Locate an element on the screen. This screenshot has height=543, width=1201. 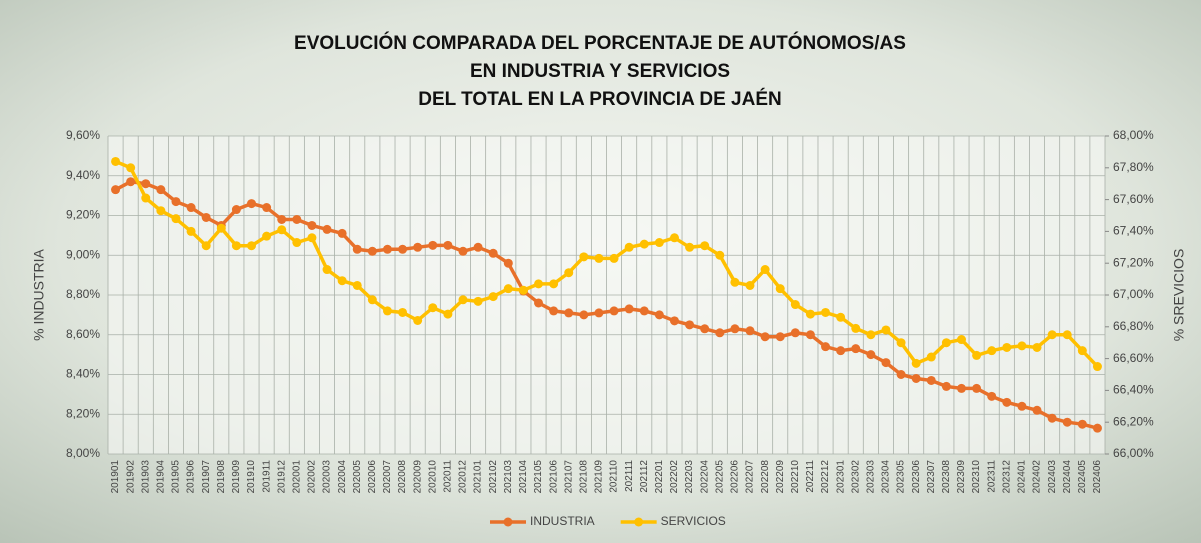
y2-tick-label: 66,60% is located at coordinates (1133, 358).